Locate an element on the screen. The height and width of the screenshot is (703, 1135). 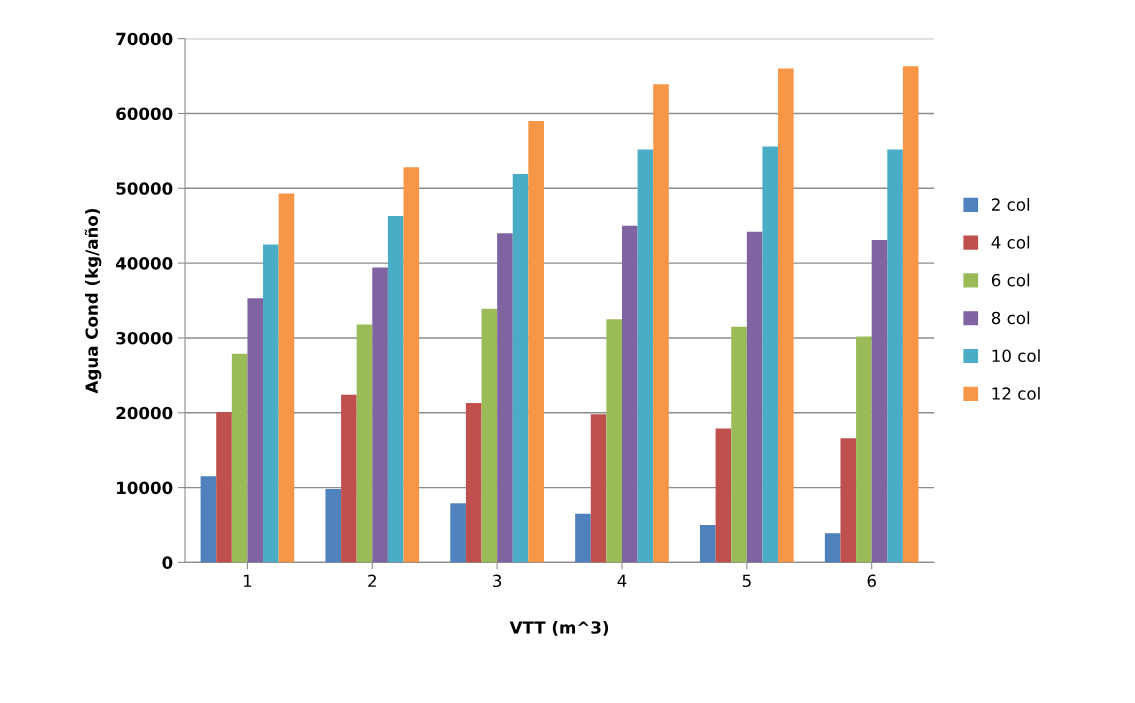
x-tick-label: 6 is located at coordinates (871, 581).